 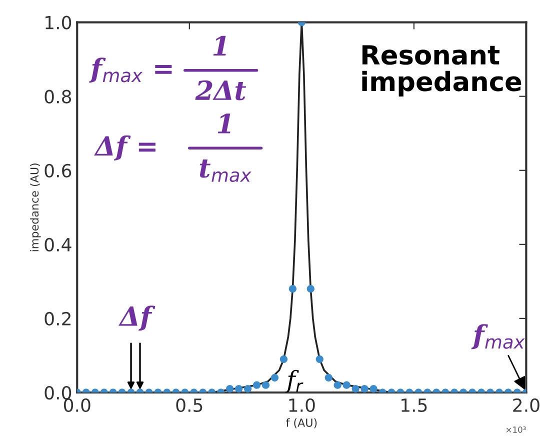 I want to click on annotation: Δf, so click(x=137, y=318).